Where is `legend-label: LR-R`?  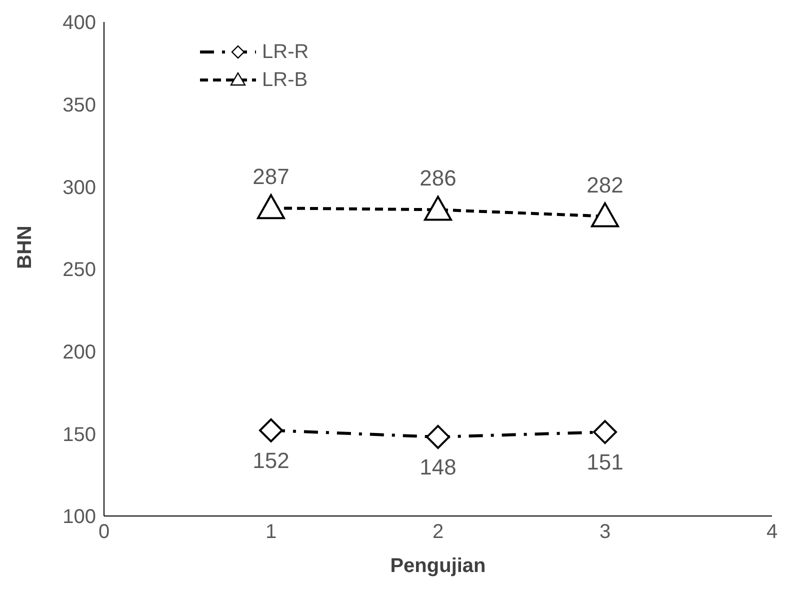 legend-label: LR-R is located at coordinates (285, 52).